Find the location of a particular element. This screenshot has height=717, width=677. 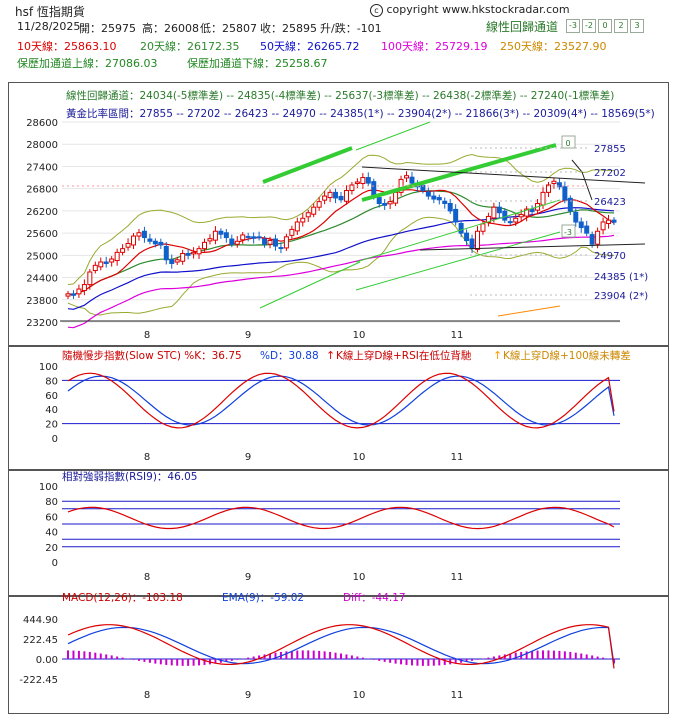

macd-x-tick: 8 is located at coordinates (147, 695).